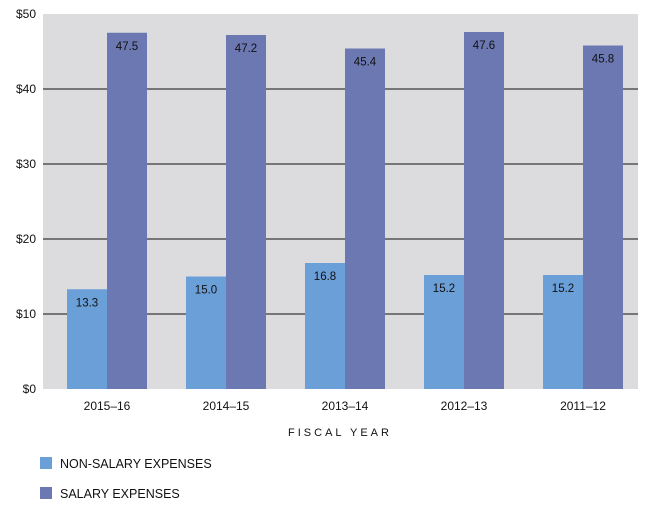 The height and width of the screenshot is (511, 650). Describe the element at coordinates (226, 406) in the screenshot. I see `x-tick-label: 2014–15` at that location.